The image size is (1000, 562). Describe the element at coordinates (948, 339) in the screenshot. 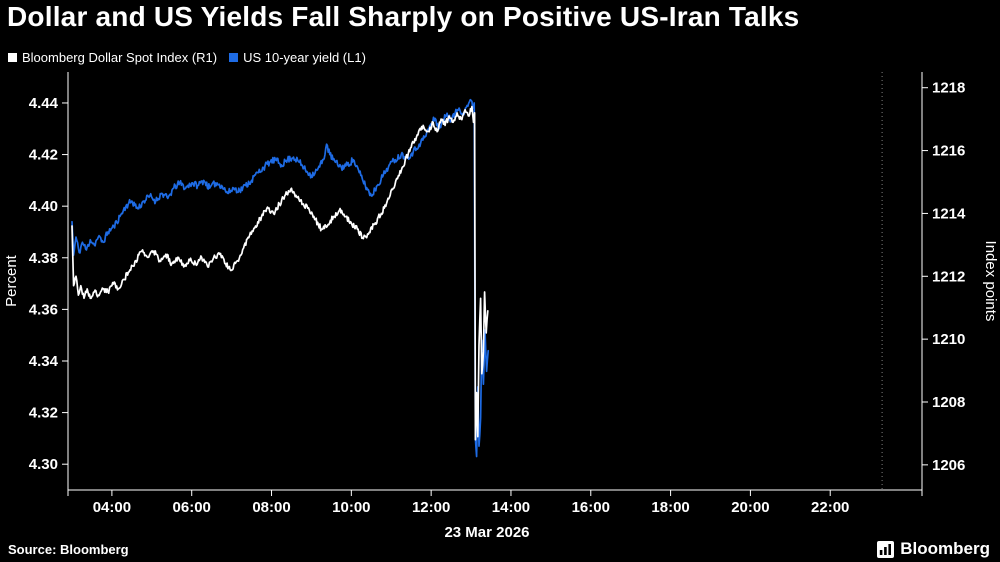

I see `right-axis-tick-label: 1210` at that location.